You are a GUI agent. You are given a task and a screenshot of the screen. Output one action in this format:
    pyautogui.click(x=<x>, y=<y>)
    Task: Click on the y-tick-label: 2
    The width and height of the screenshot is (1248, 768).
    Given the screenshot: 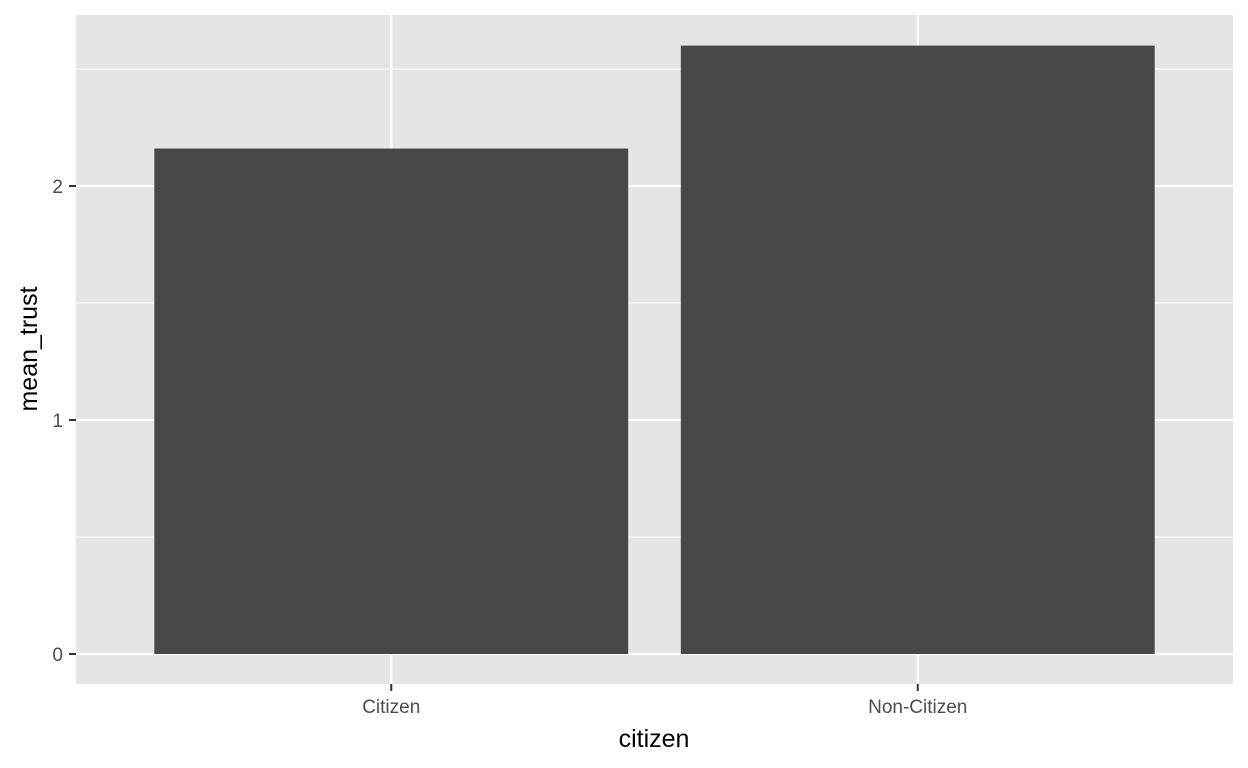 What is the action you would take?
    pyautogui.click(x=57, y=187)
    